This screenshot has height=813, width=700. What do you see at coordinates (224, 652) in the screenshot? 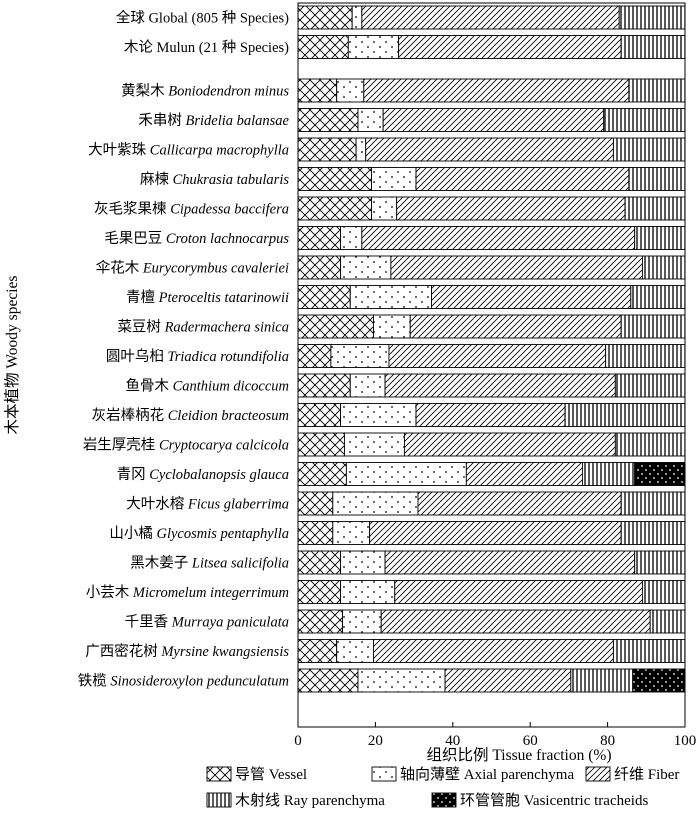
I see `species-label-latin: Myrsine kwangsiensis` at bounding box center [224, 652].